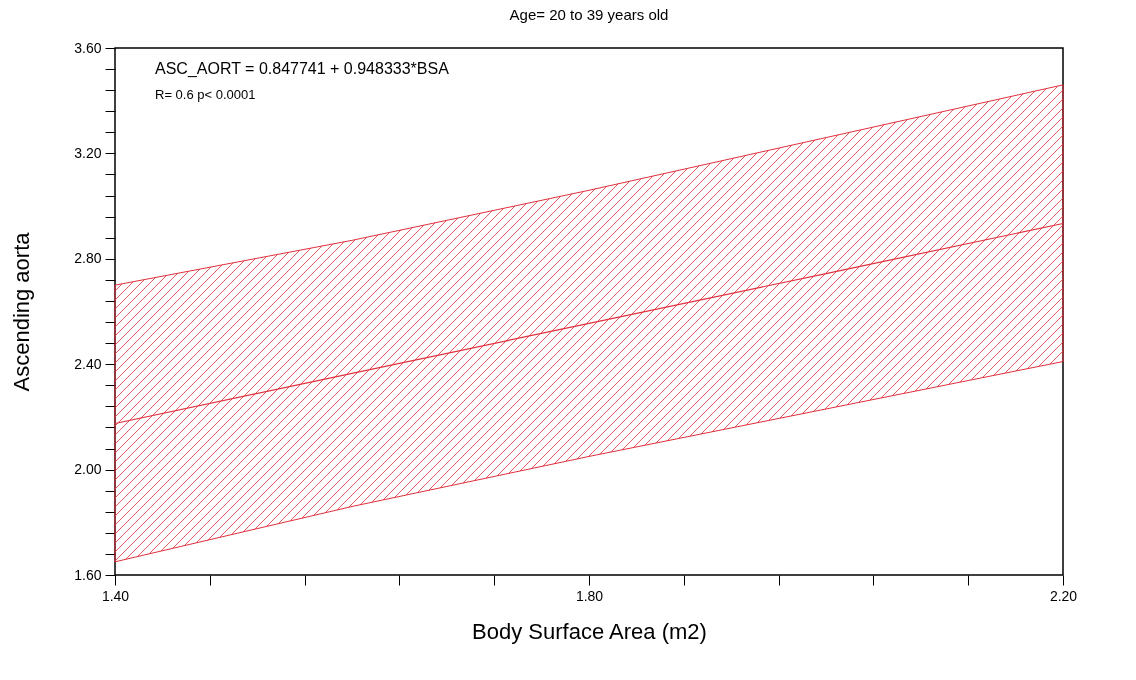 The image size is (1136, 680). I want to click on y-tick-label: 2.00, so click(88, 469).